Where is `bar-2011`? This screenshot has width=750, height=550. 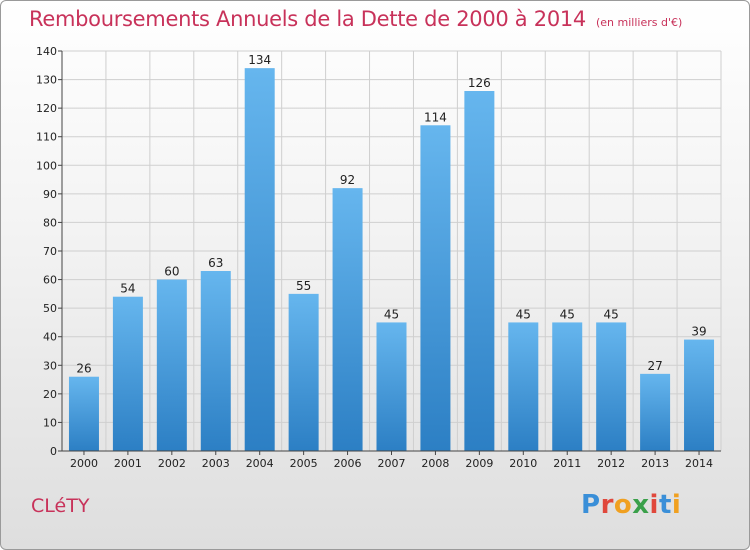
bar-2011 is located at coordinates (567, 386).